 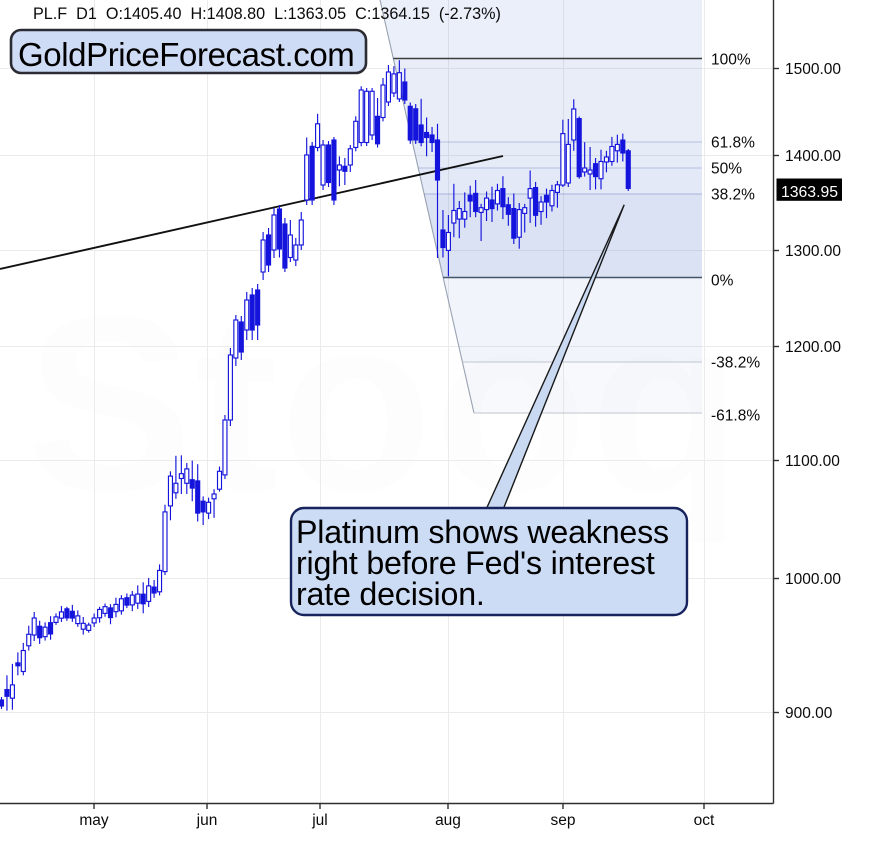 What do you see at coordinates (735, 416) in the screenshot?
I see `svg-text: -61.8%` at bounding box center [735, 416].